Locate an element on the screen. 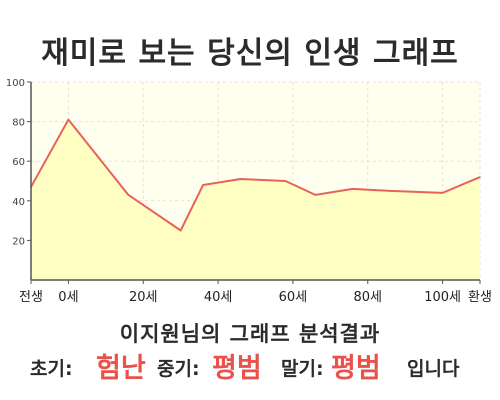  result-heading: 이지원님의 그래프 분석결과 is located at coordinates (250, 334).